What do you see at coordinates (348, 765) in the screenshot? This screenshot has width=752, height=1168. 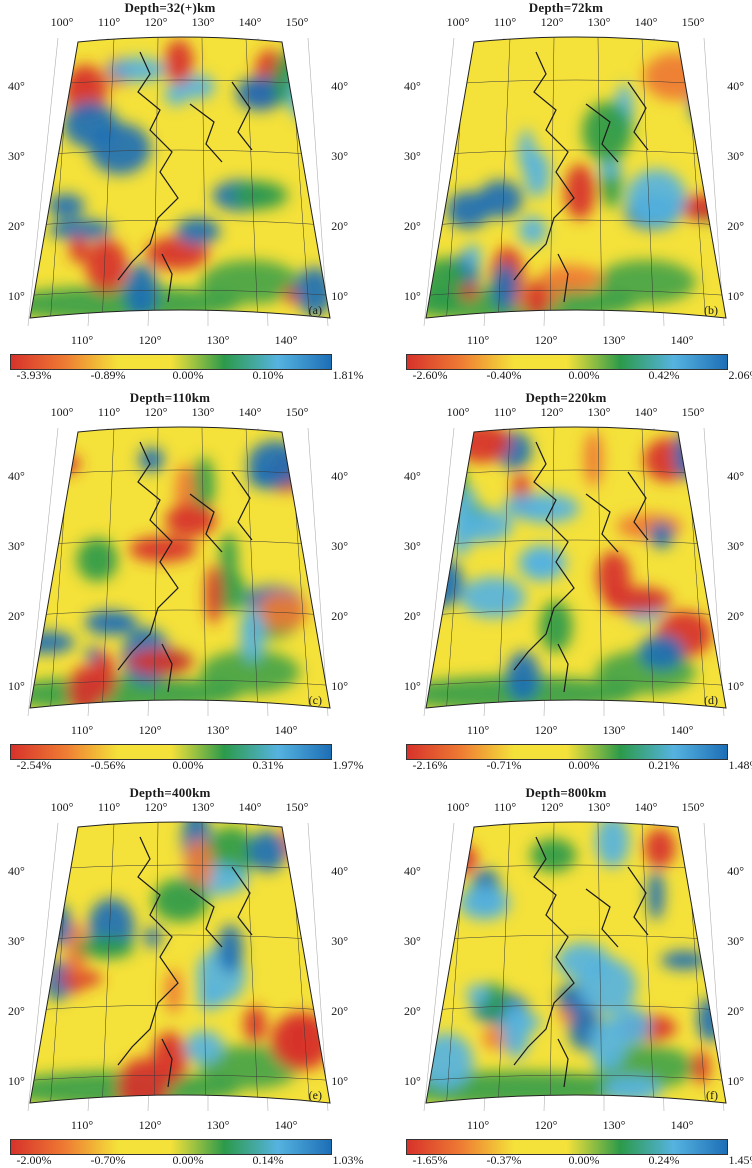 I see `colorbar-tick-label: 1.97%` at bounding box center [348, 765].